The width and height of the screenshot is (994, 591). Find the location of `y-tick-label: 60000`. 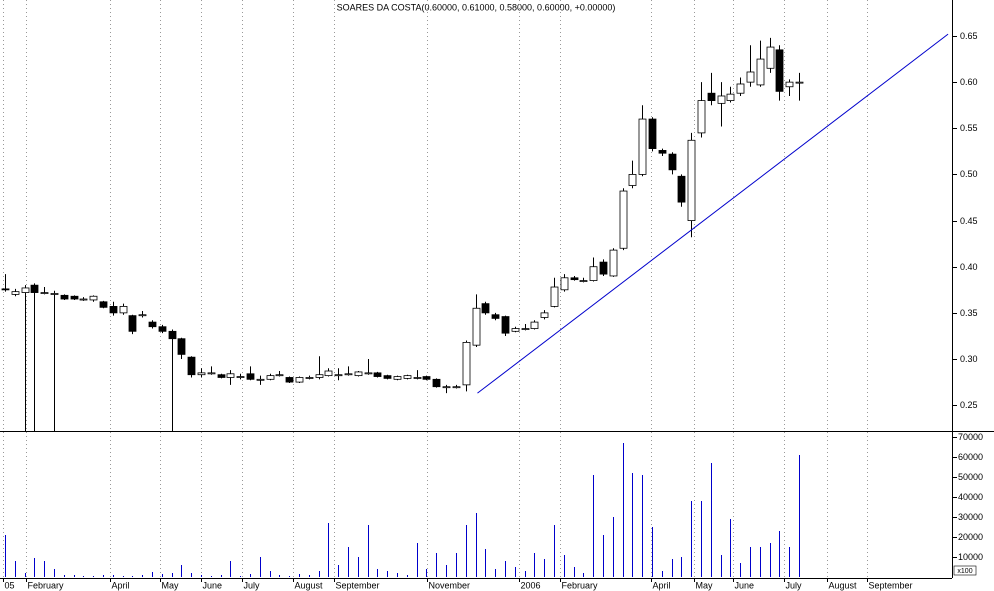

y-tick-label: 60000 is located at coordinates (970, 457).